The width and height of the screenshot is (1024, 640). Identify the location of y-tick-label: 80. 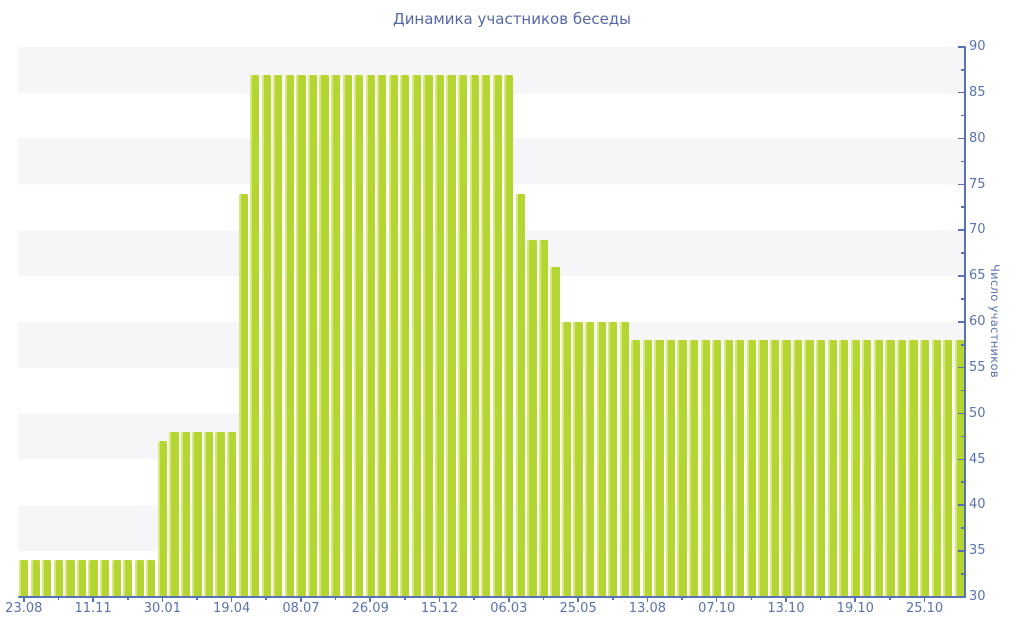
(977, 138).